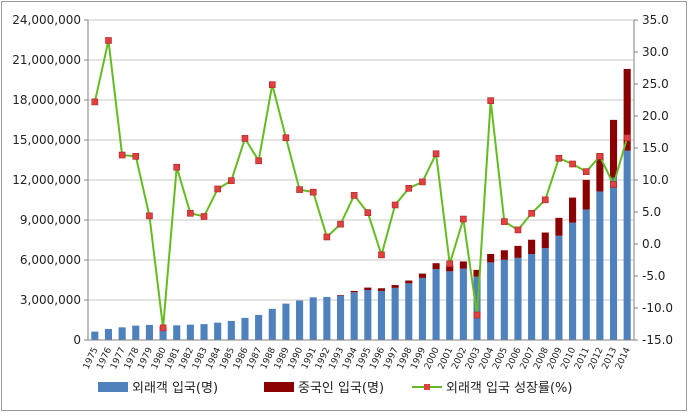  What do you see at coordinates (655, 20) in the screenshot?
I see `y-right-tick-label: 35.0` at bounding box center [655, 20].